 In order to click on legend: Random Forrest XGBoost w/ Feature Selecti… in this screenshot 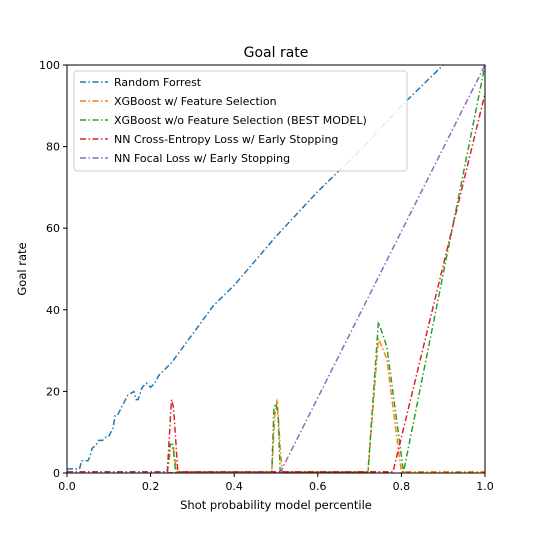, I will do `click(240, 121)`.